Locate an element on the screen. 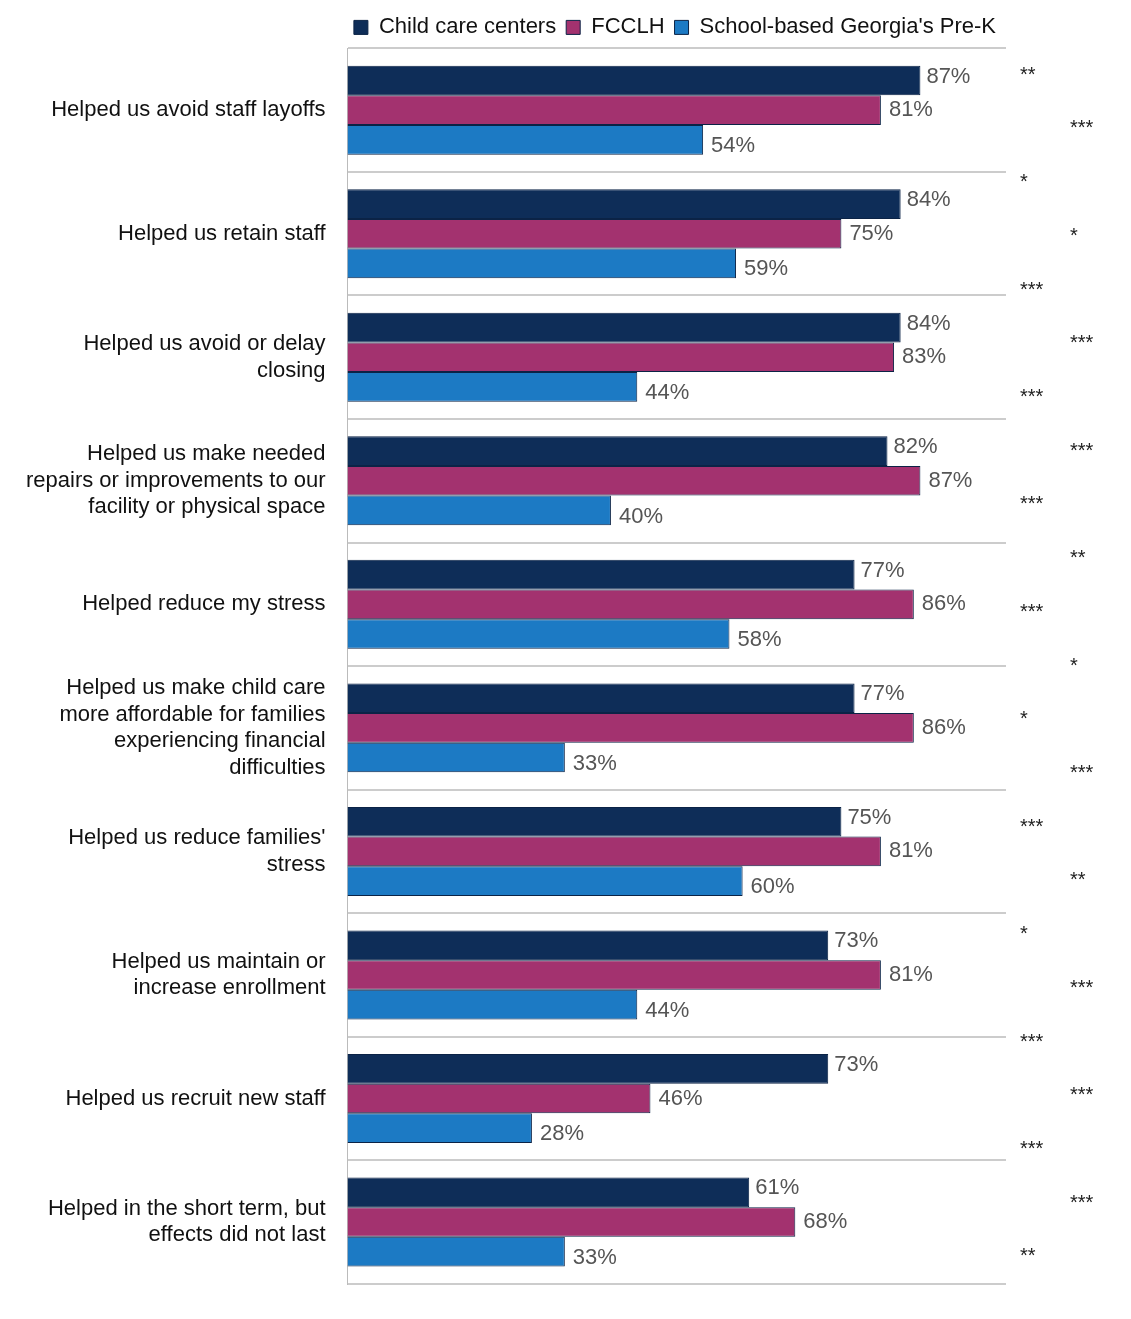 The image size is (1131, 1319). y-tick-label: Helped us avoid staff layoffs is located at coordinates (188, 109).